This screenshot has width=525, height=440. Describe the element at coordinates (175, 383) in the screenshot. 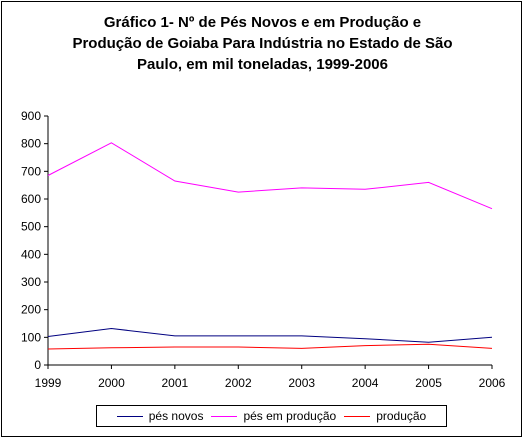

I see `x-tick-label: 2001` at that location.